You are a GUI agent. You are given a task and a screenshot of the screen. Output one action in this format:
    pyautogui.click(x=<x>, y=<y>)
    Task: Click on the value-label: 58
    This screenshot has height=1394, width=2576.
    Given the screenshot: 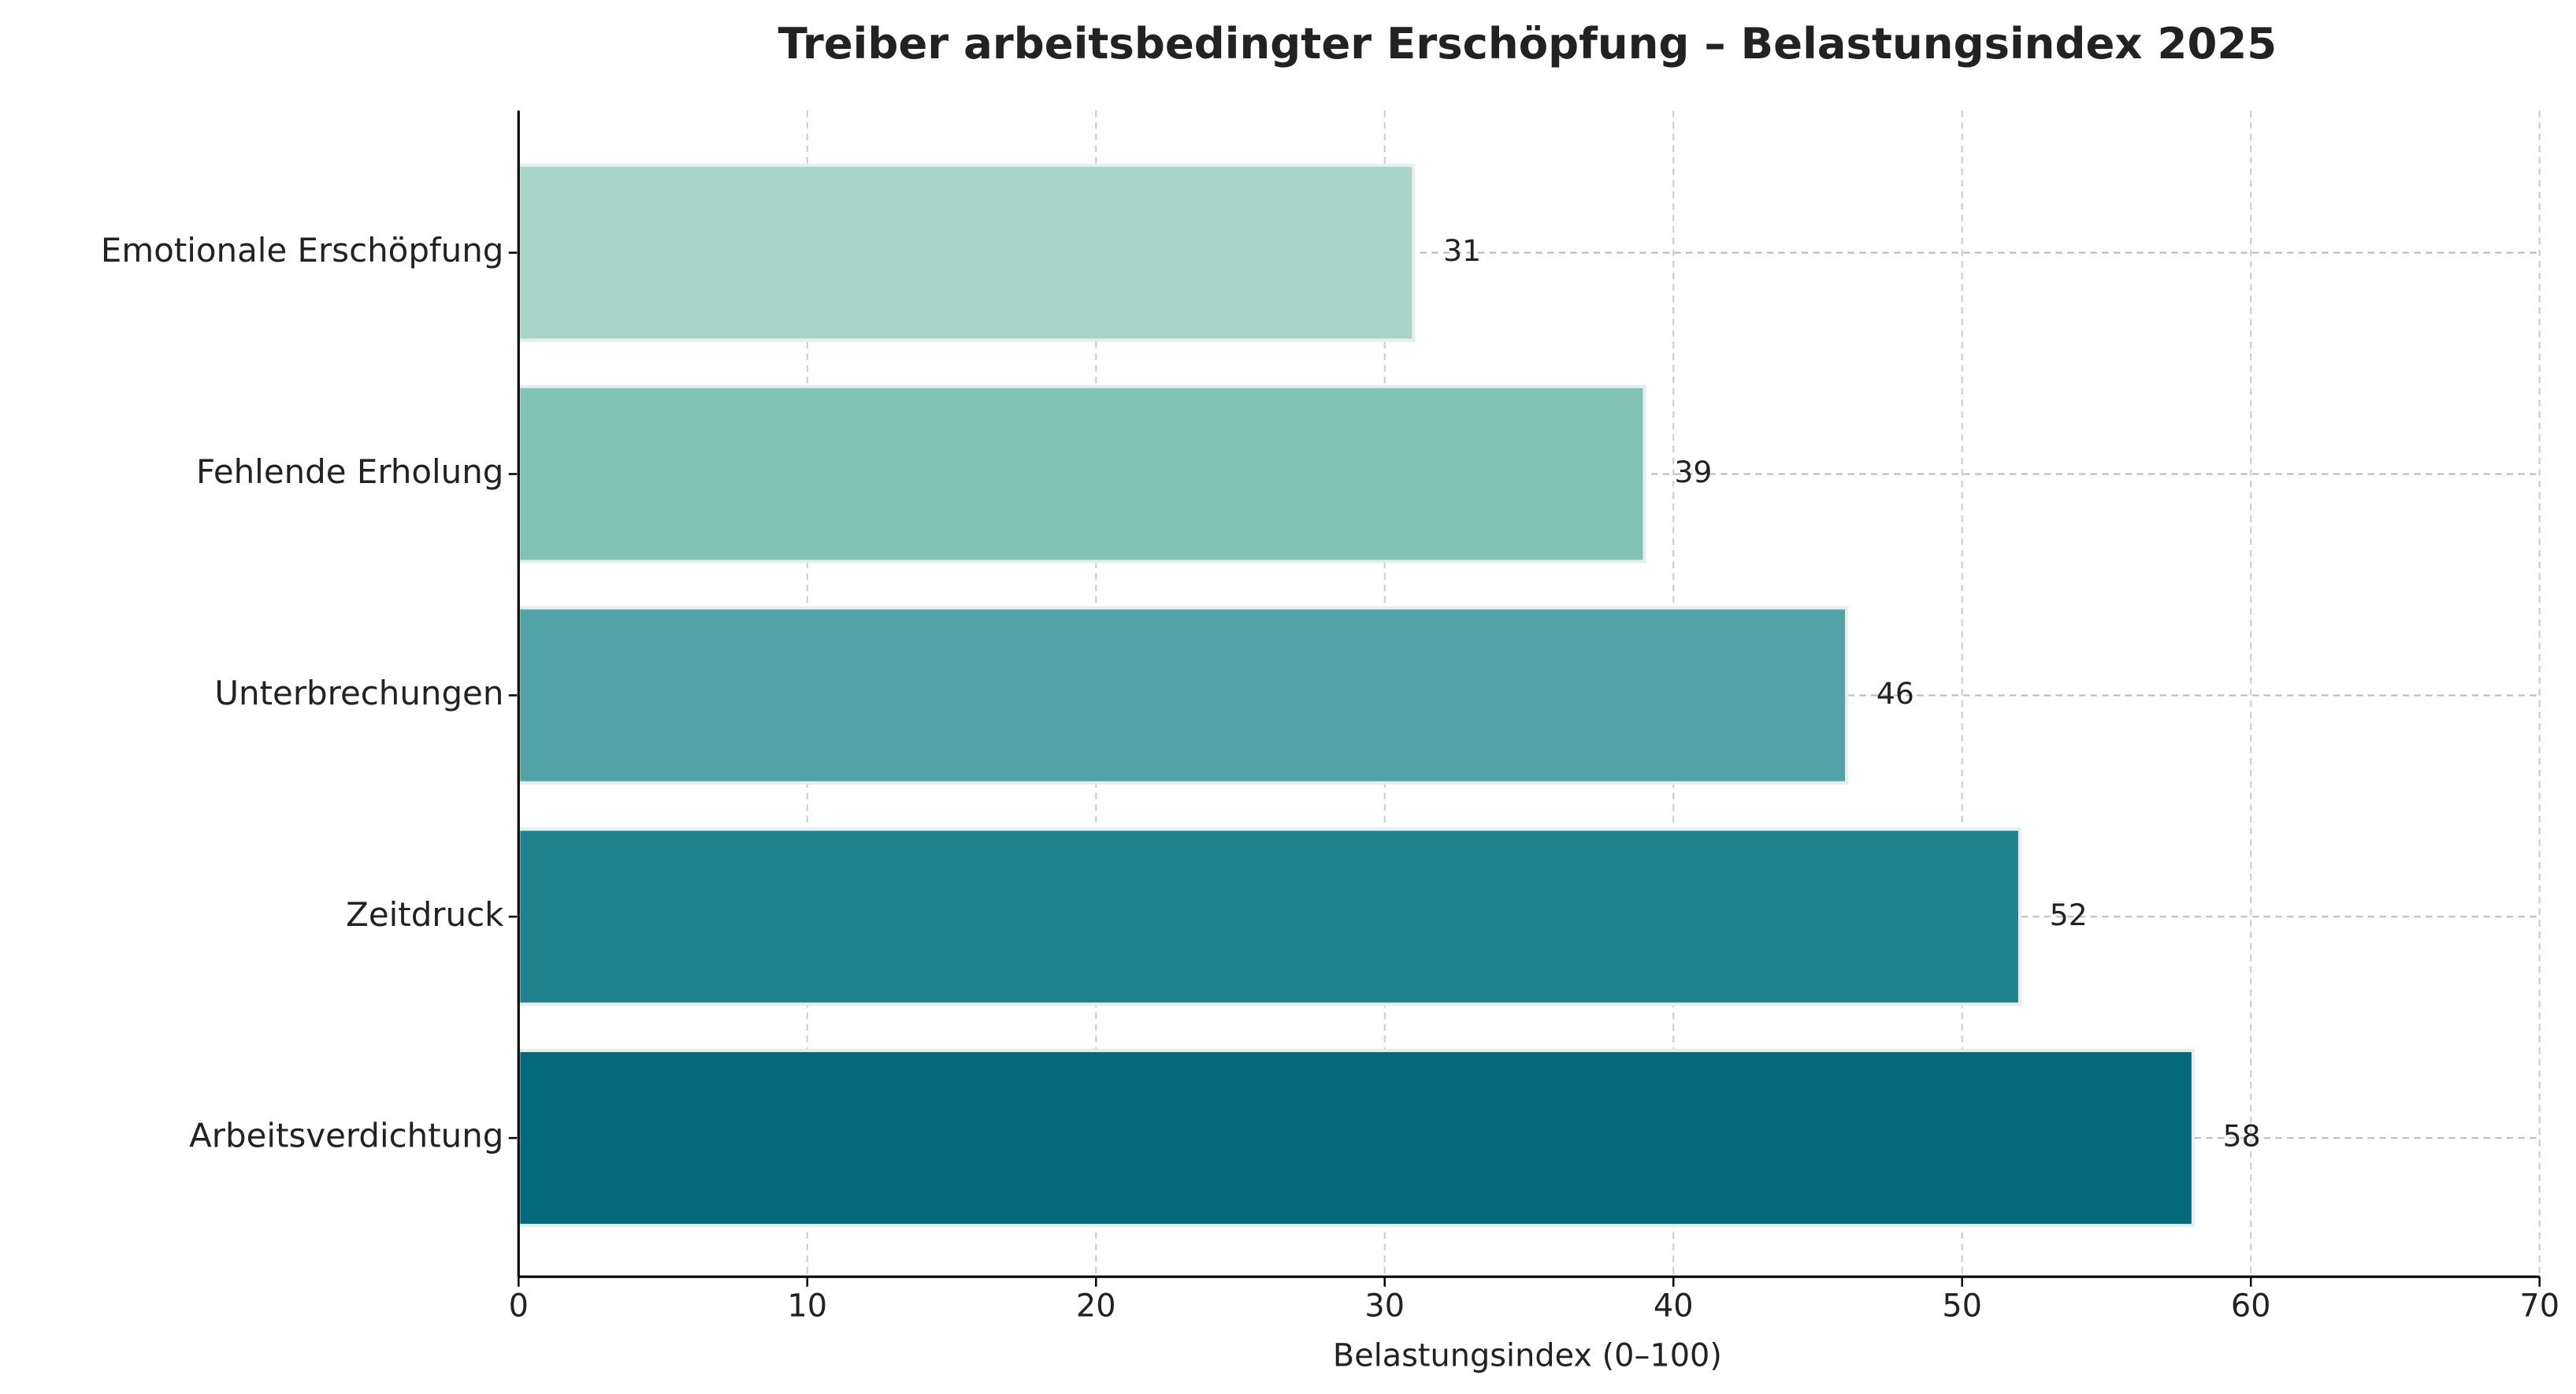 What is the action you would take?
    pyautogui.click(x=2242, y=1136)
    